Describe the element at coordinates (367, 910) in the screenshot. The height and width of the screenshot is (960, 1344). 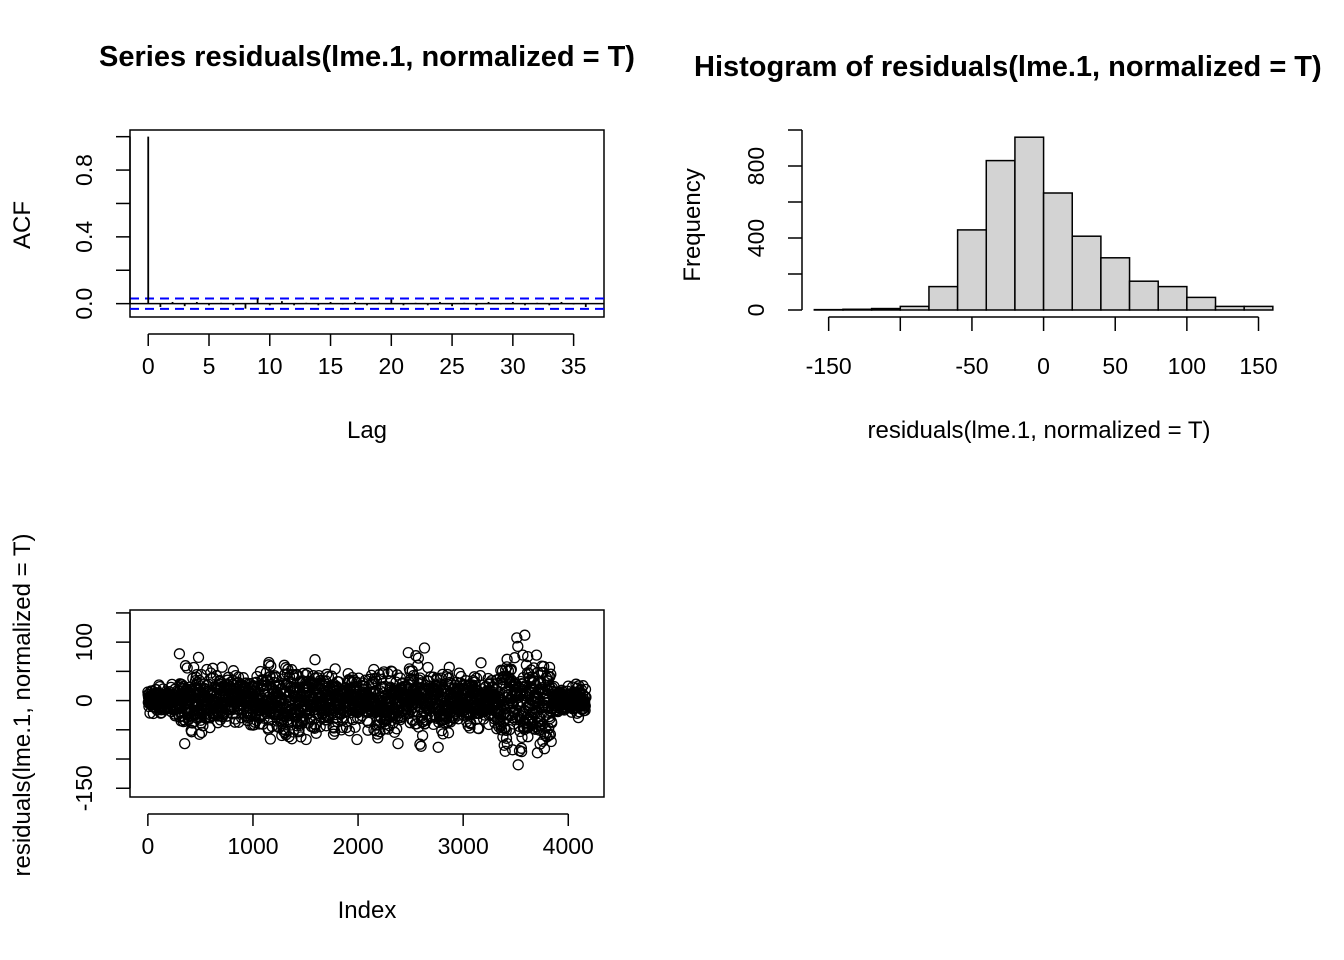
I see `index-x-label: Index` at that location.